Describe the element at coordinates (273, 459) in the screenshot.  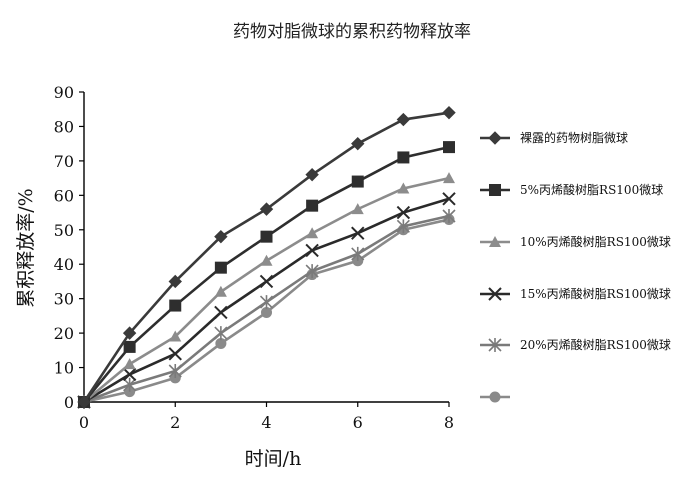
I see `x-axis-title: 时间/h` at that location.